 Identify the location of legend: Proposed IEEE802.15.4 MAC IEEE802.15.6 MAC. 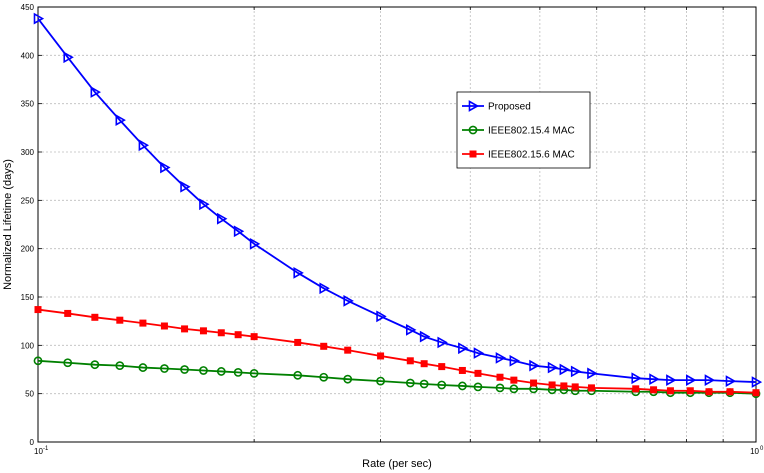
(523, 130).